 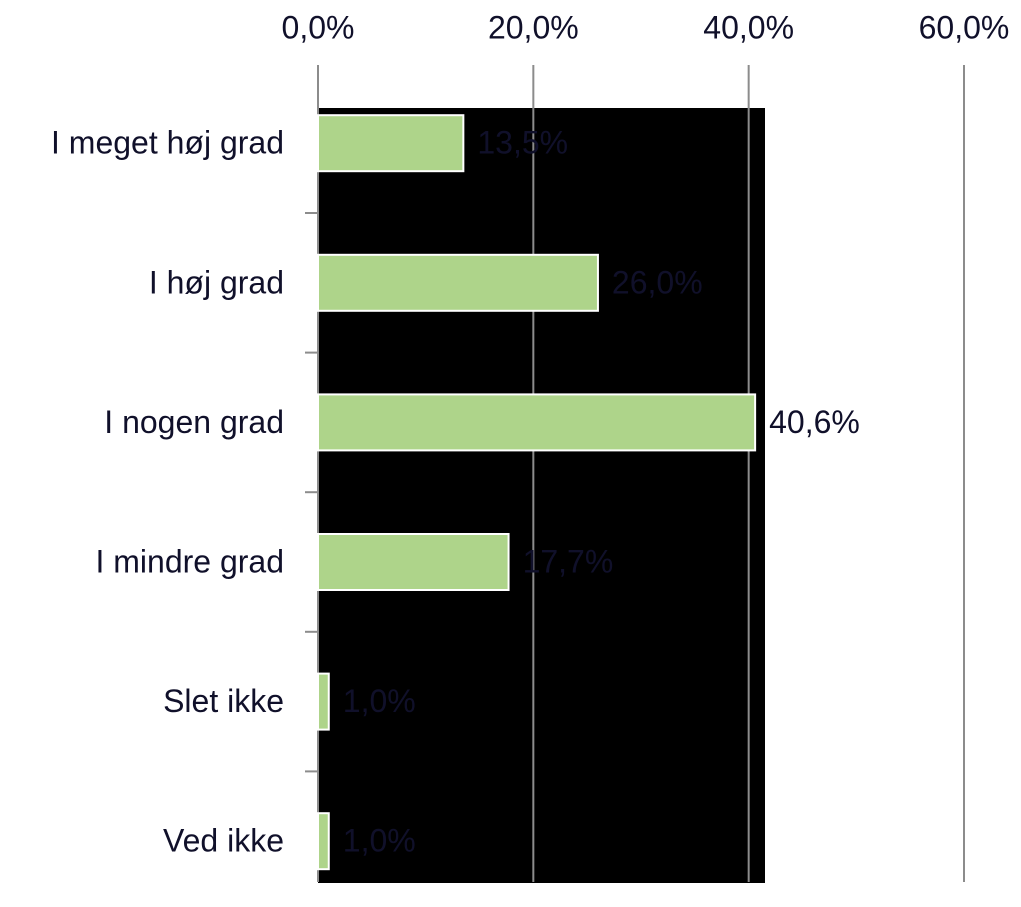 I want to click on x-tick-label: 20,0%, so click(x=533, y=27).